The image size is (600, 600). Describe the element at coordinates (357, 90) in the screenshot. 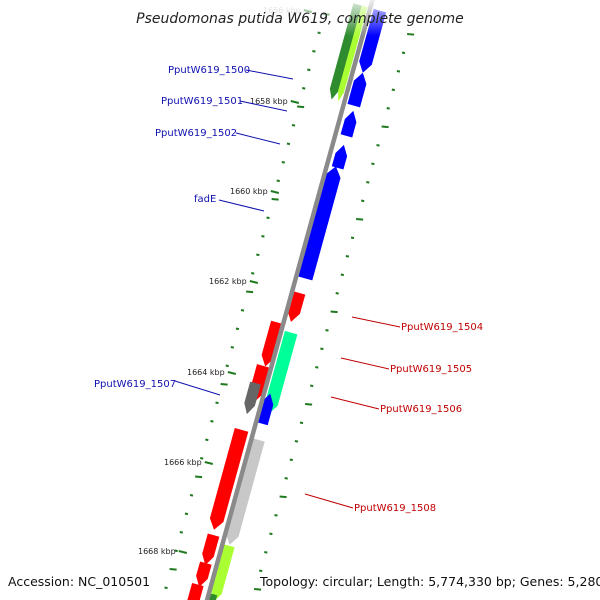

I see `gene-pputw619-1501-blue` at that location.